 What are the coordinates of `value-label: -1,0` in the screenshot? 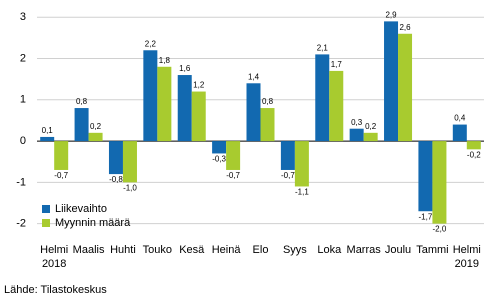 It's located at (130, 187).